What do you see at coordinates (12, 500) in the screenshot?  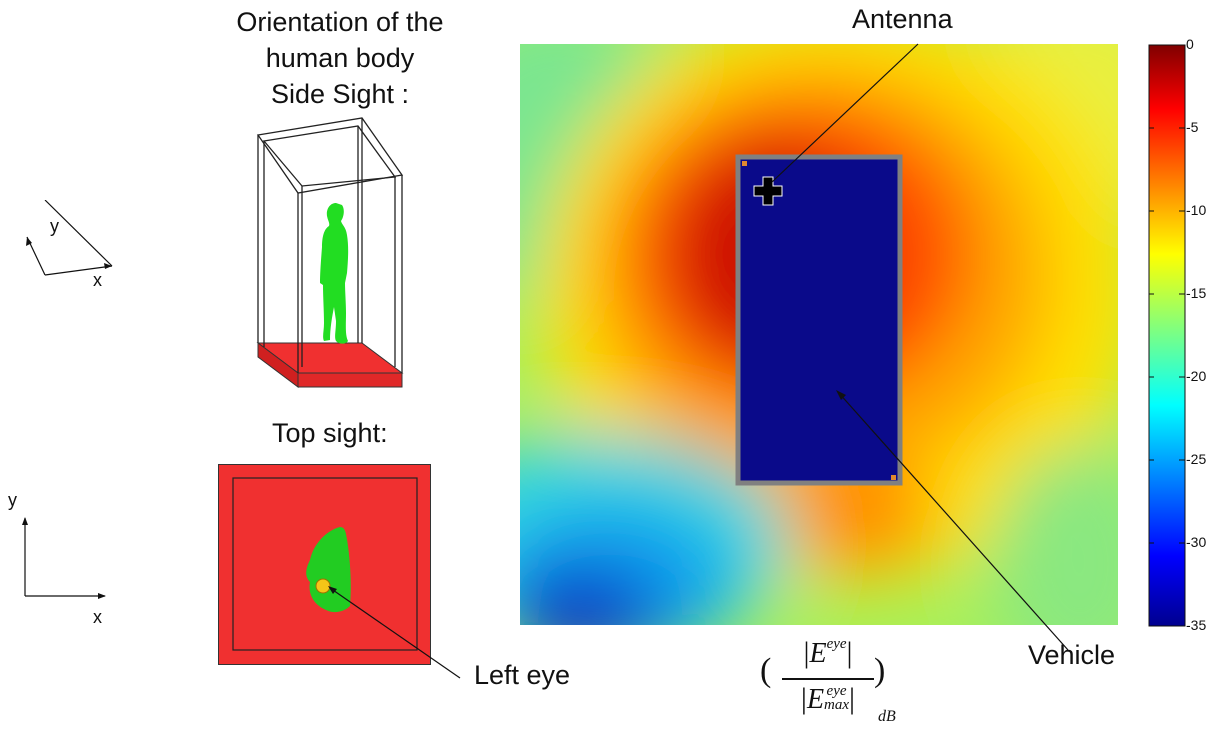 I see `top-axis-y-label: y` at bounding box center [12, 500].